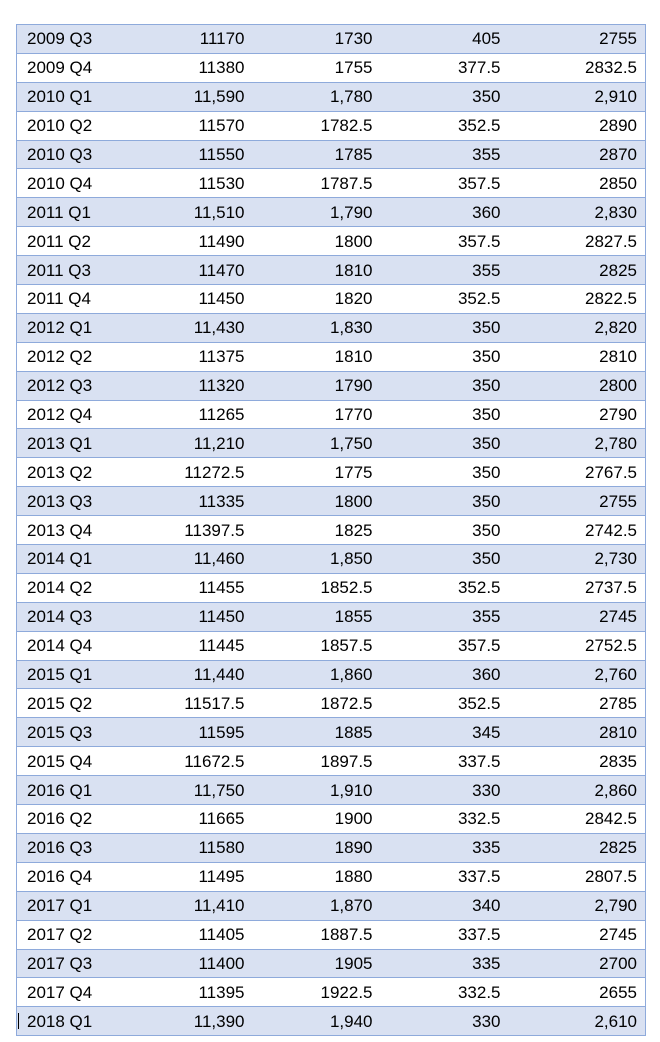 The width and height of the screenshot is (660, 1042). What do you see at coordinates (64, 472) in the screenshot?
I see `period-cell: 2013 Q2` at bounding box center [64, 472].